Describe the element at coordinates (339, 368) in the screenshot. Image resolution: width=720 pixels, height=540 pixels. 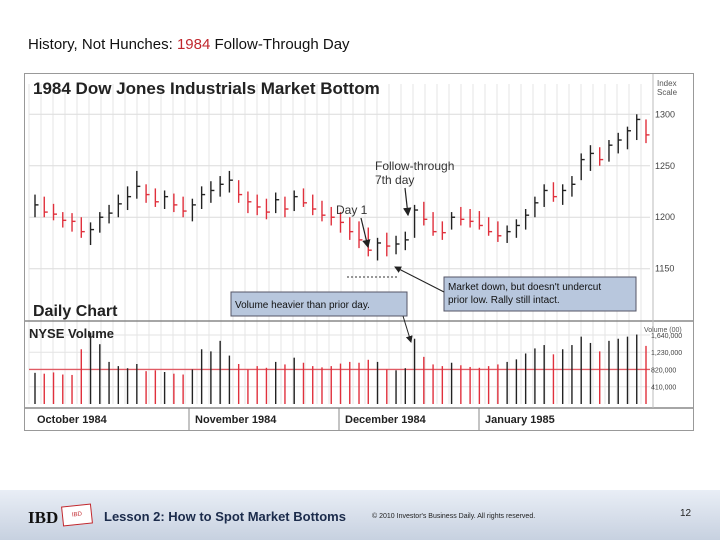
I see `volume-bars-layer` at that location.